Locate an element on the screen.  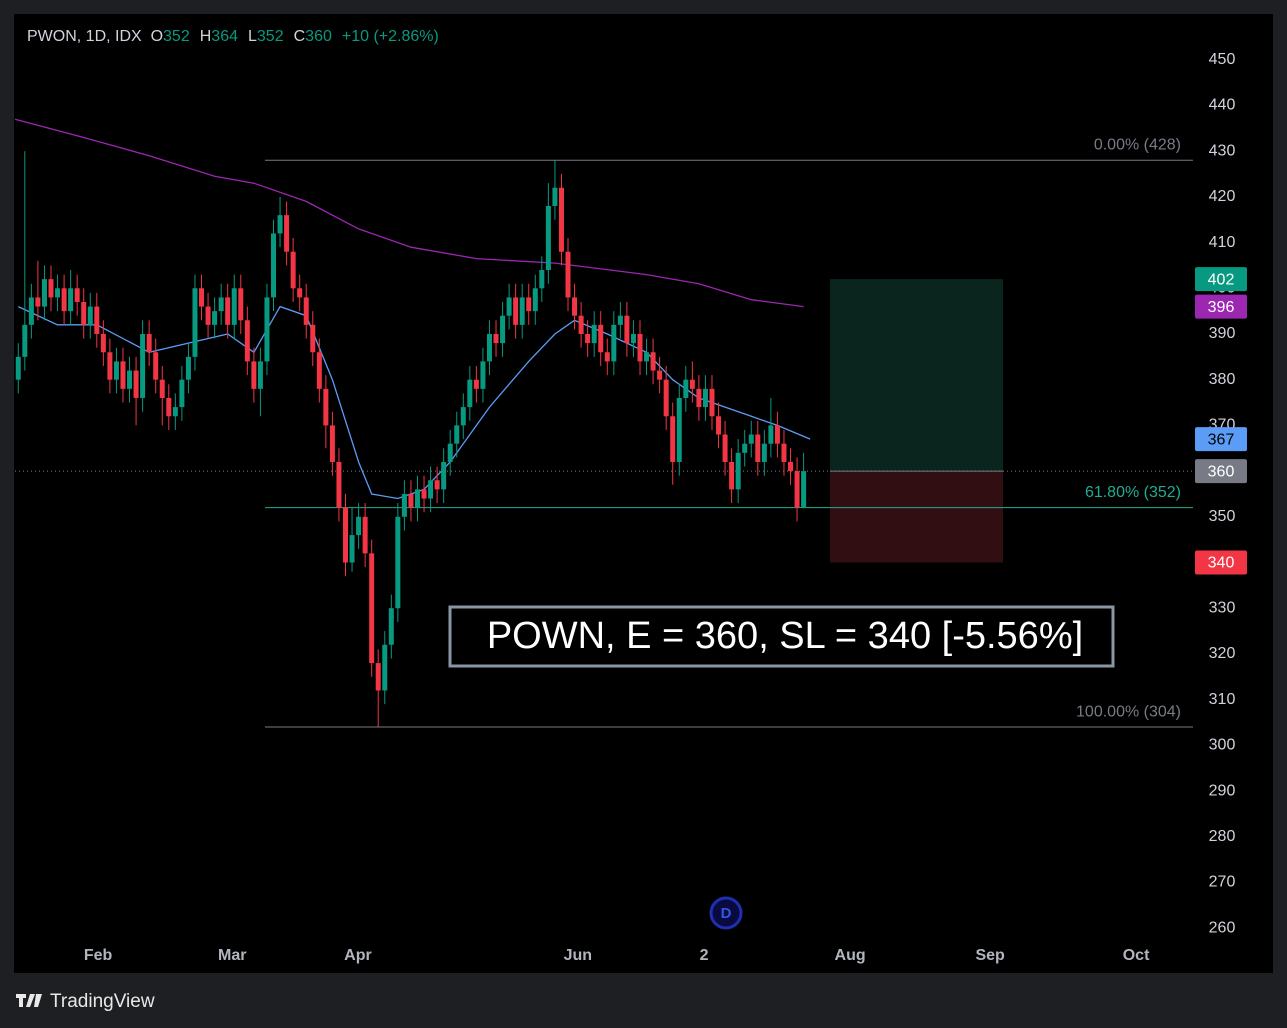
x-tick-label: Feb is located at coordinates (98, 955).